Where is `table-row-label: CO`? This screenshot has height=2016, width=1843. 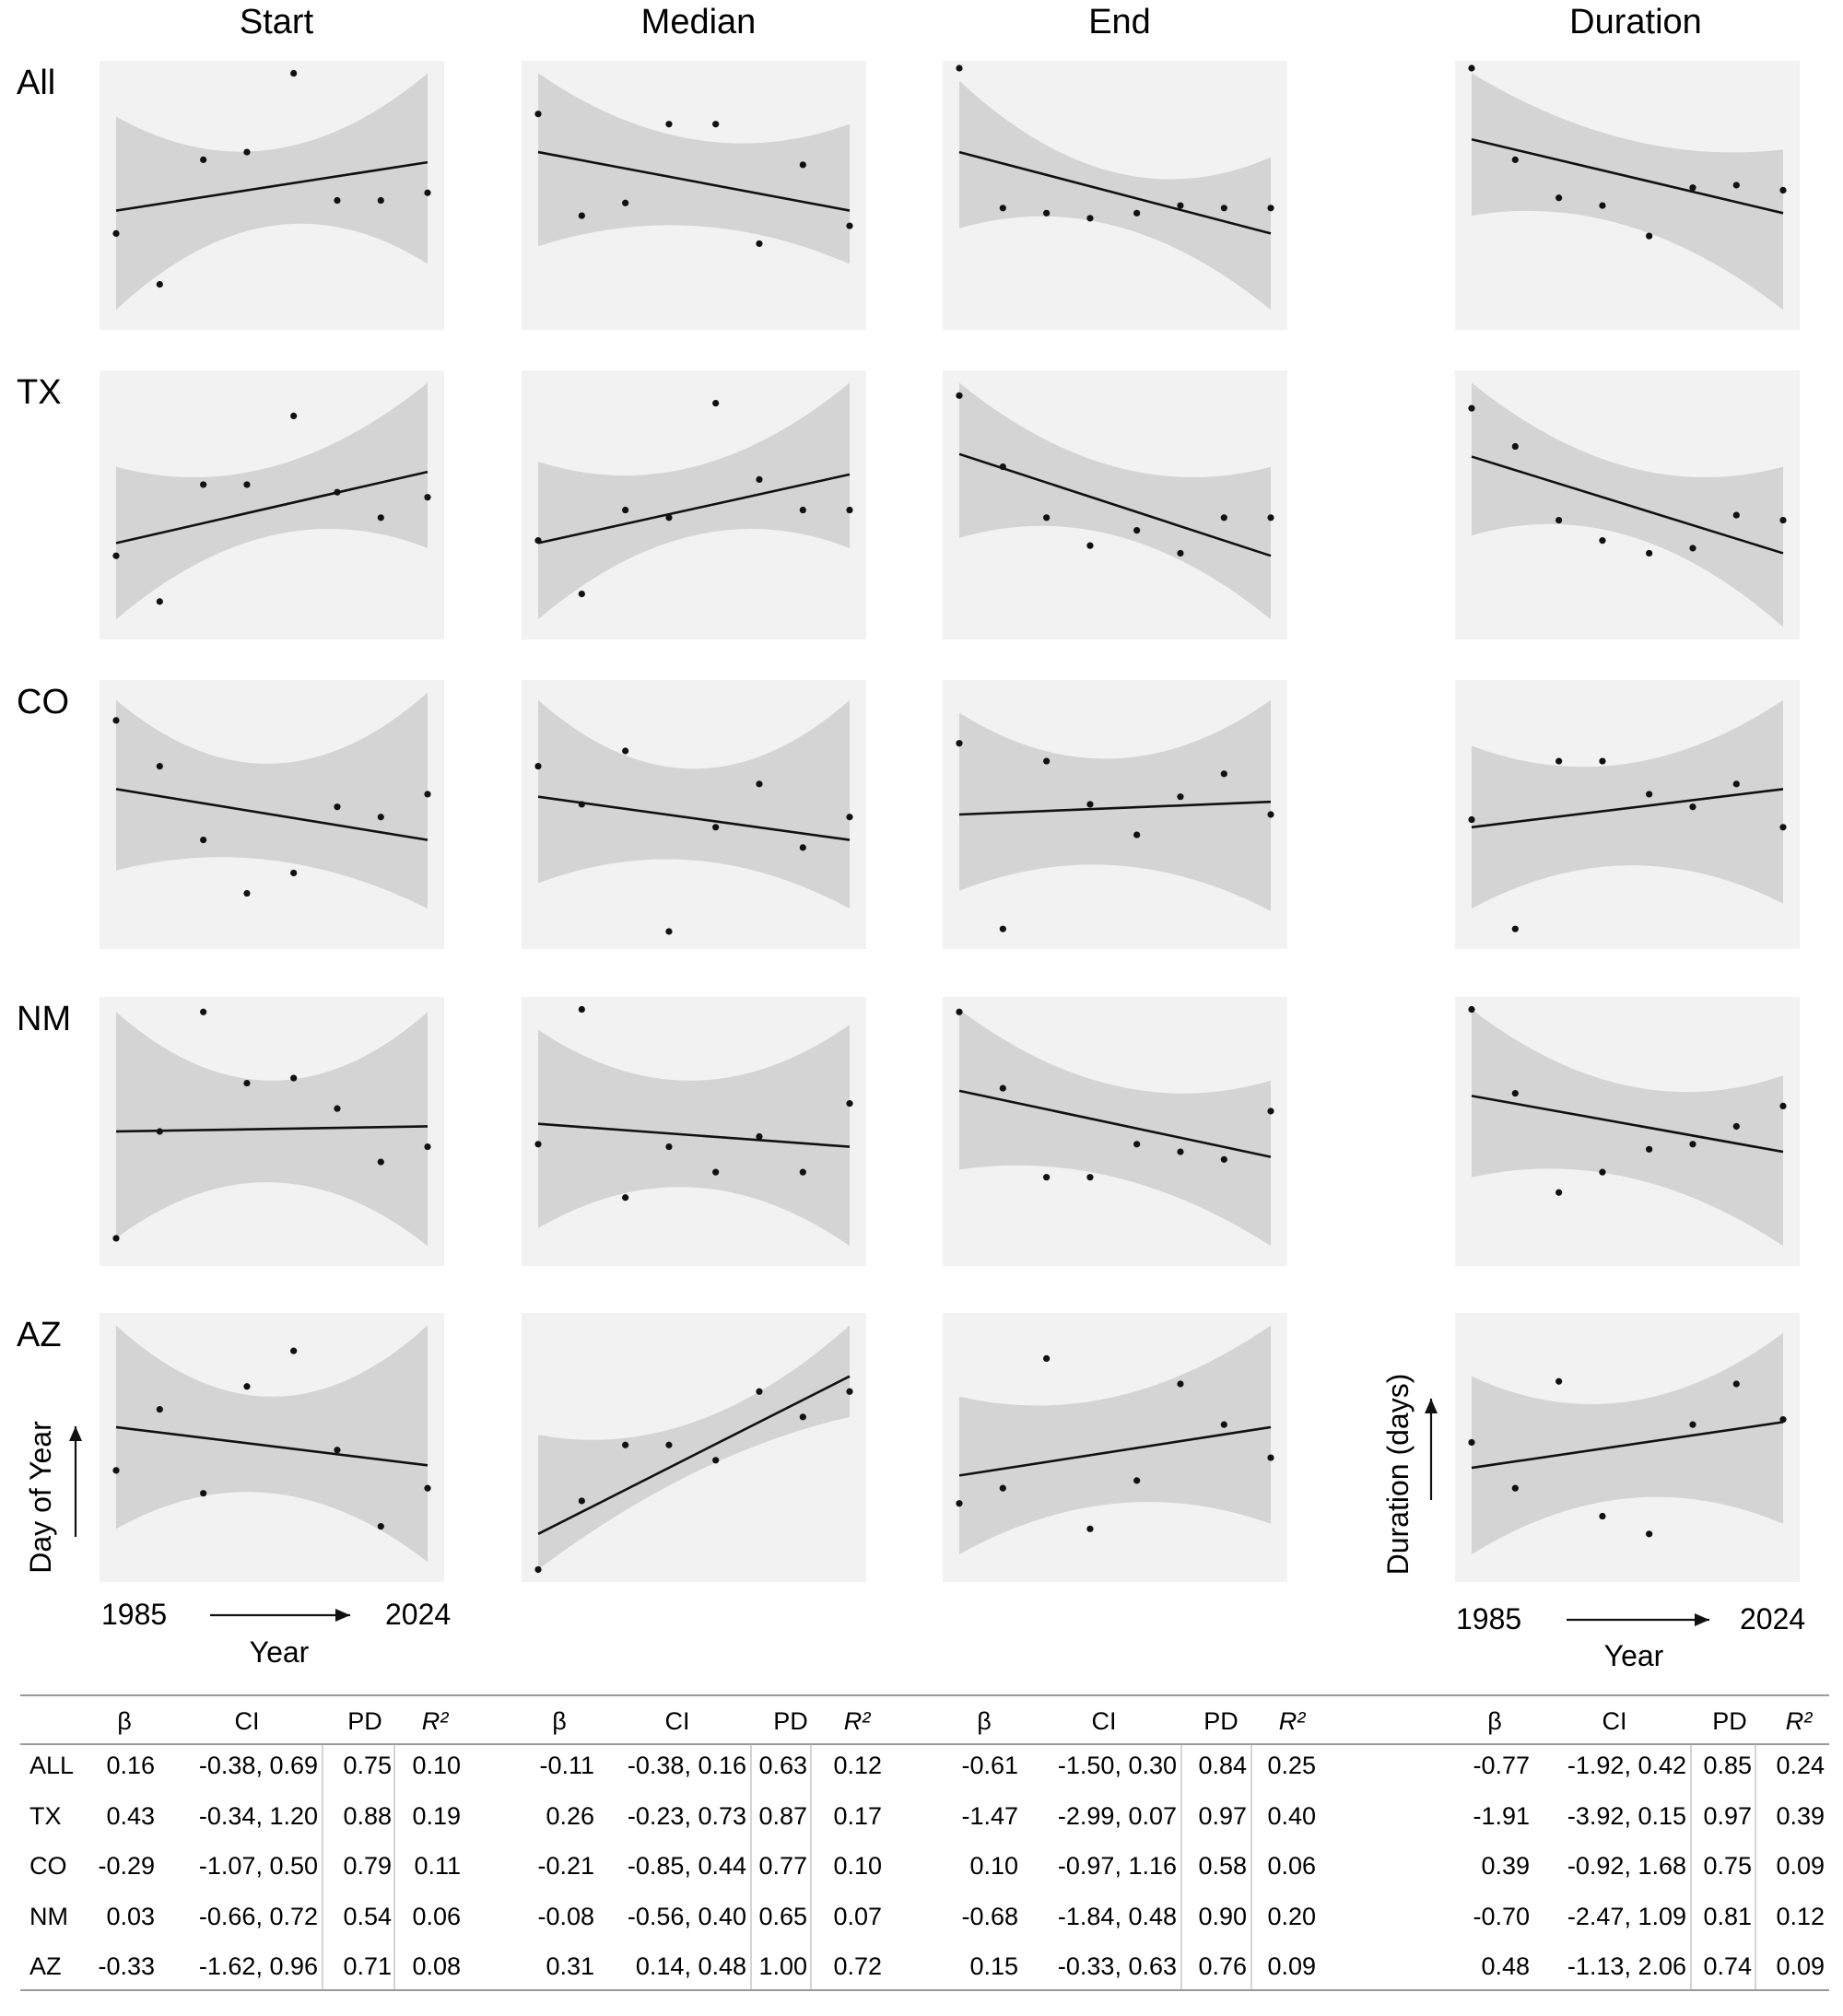 table-row-label: CO is located at coordinates (48, 1866).